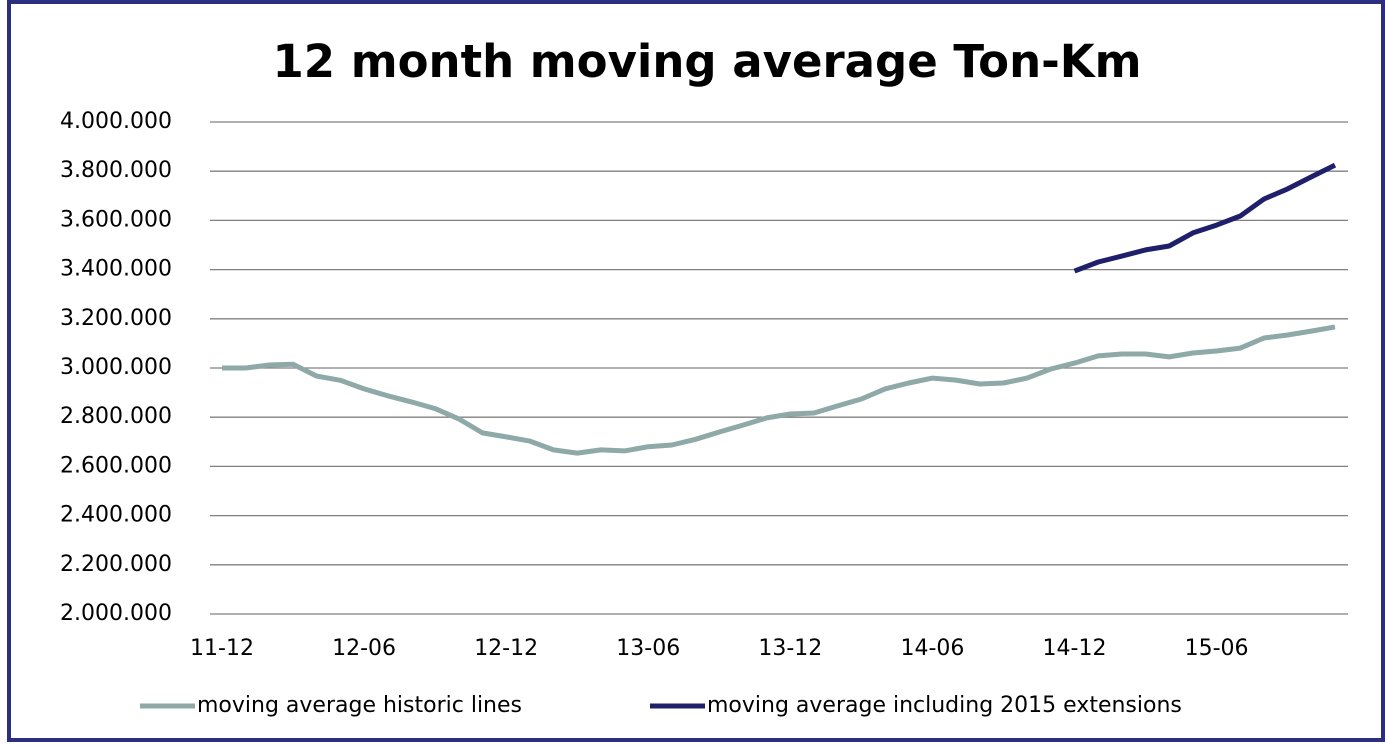 This screenshot has width=1385, height=746. I want to click on y-tick-label: 2.400.000, so click(116, 515).